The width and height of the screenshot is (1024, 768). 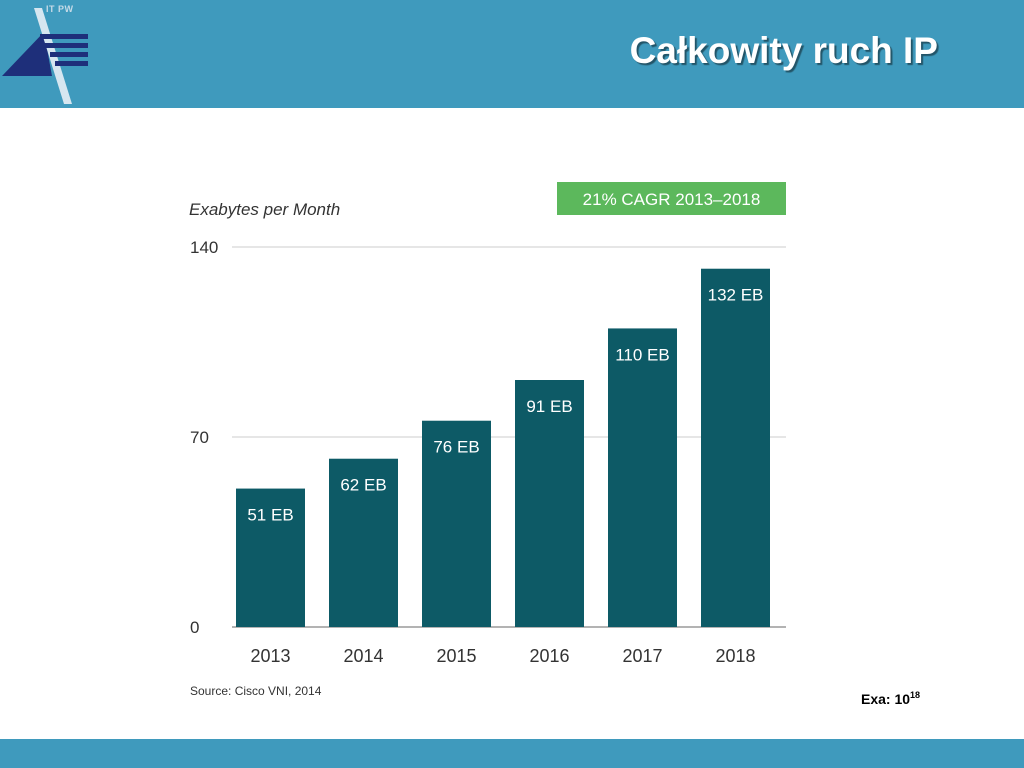 What do you see at coordinates (270, 656) in the screenshot?
I see `x-tick-label: 2013` at bounding box center [270, 656].